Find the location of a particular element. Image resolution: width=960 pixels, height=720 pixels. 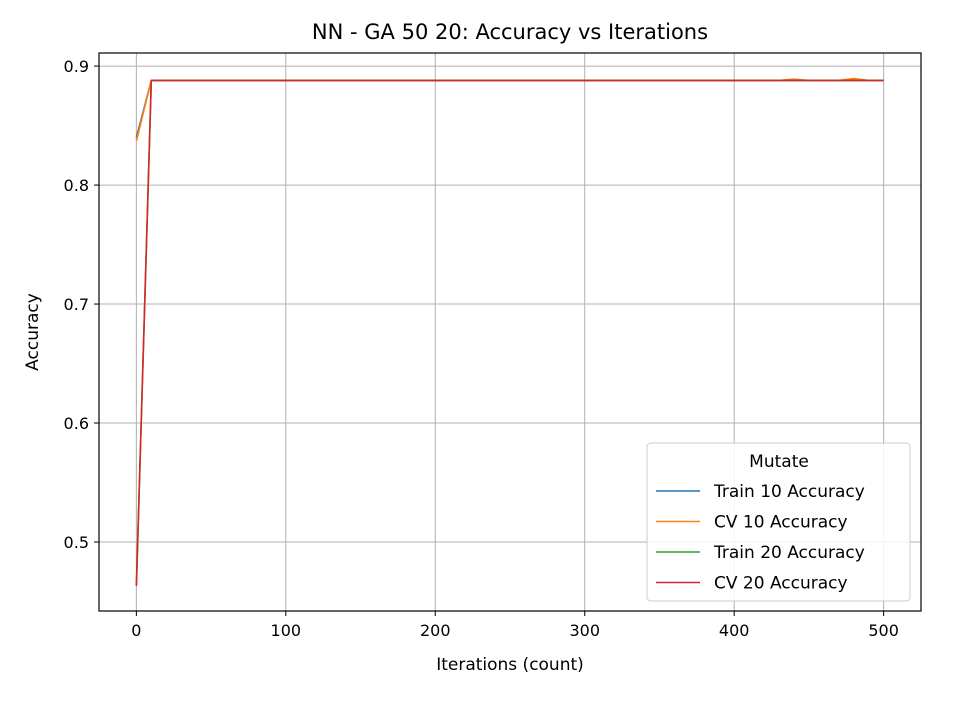

legend-label-1: CV 10 Accuracy is located at coordinates (781, 523).